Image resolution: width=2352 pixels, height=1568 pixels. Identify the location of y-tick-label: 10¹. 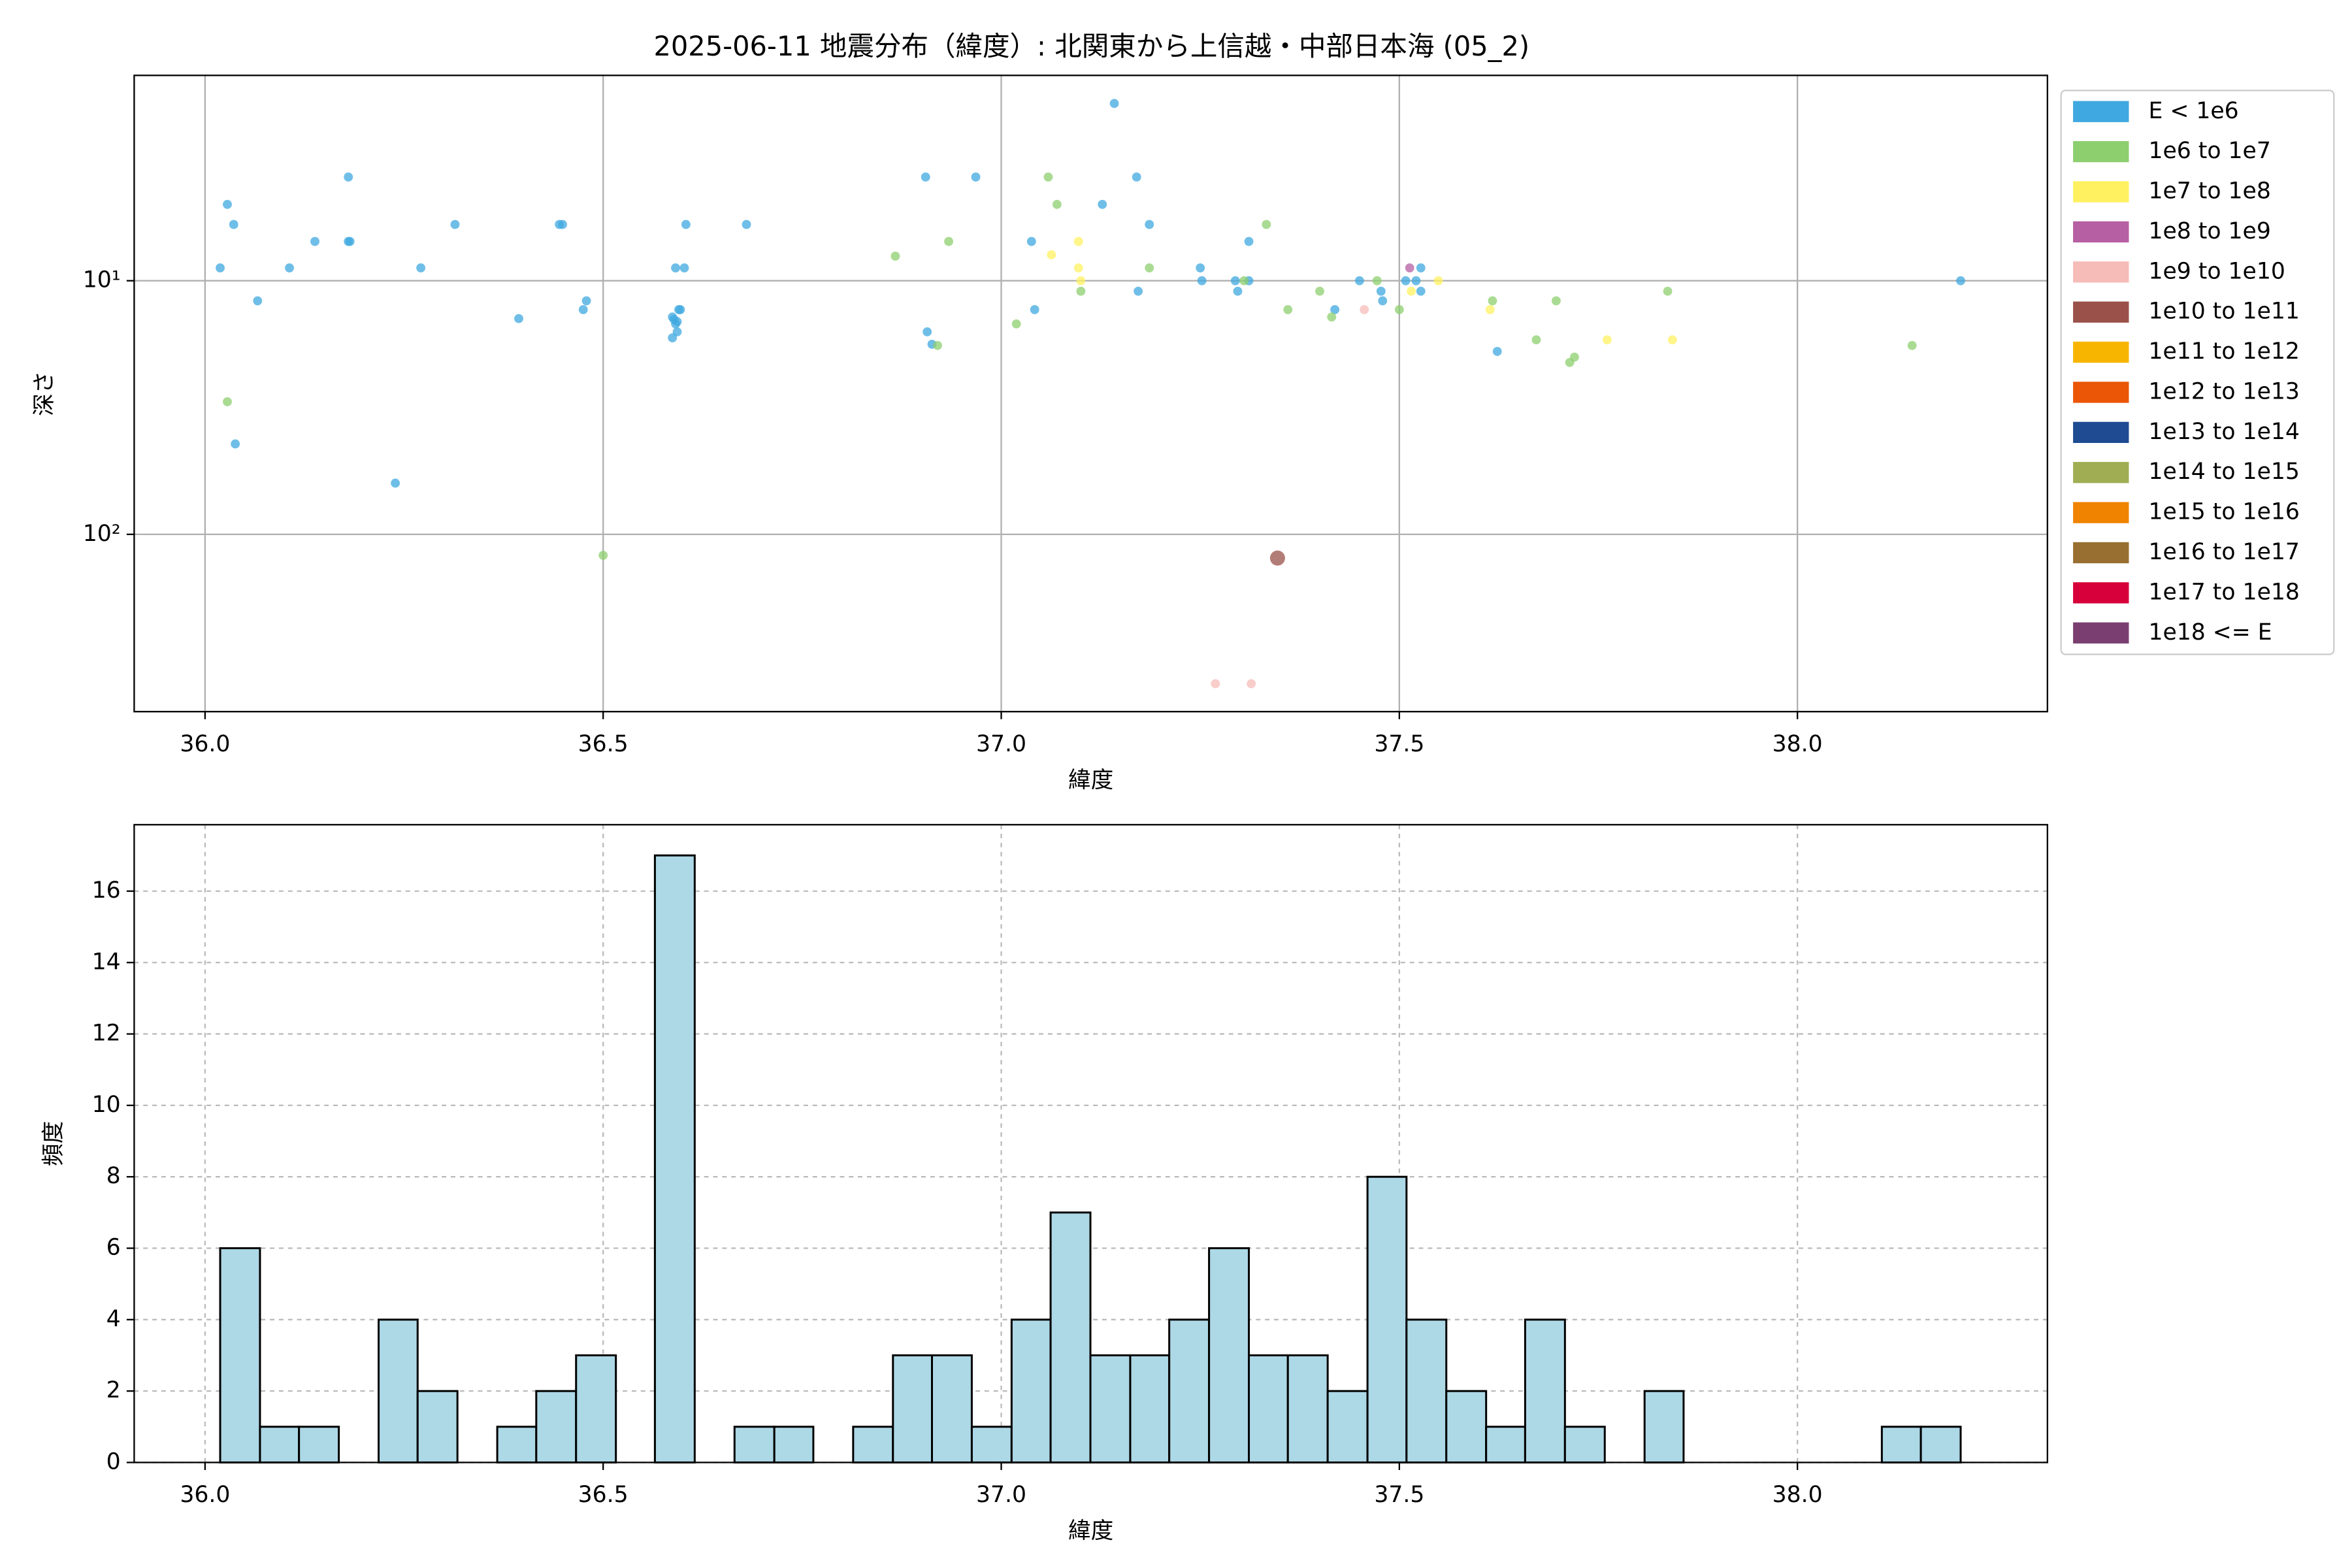
(102, 280).